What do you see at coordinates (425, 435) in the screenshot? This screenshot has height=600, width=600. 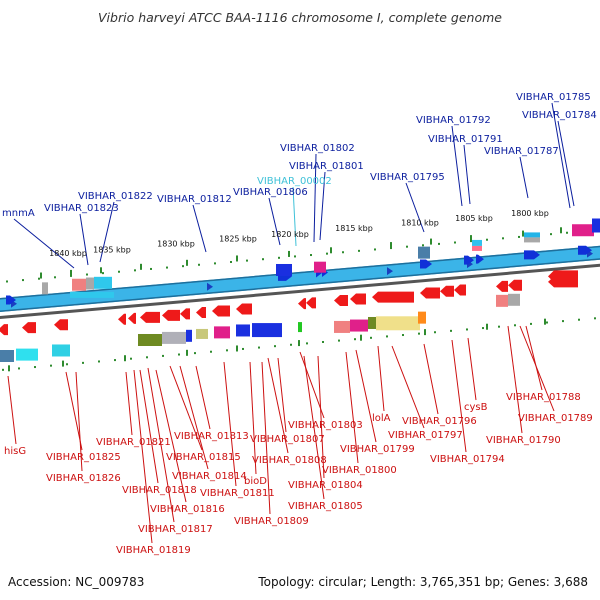 I see `bottom-gene-label: VIBHAR_01797` at bounding box center [425, 435].